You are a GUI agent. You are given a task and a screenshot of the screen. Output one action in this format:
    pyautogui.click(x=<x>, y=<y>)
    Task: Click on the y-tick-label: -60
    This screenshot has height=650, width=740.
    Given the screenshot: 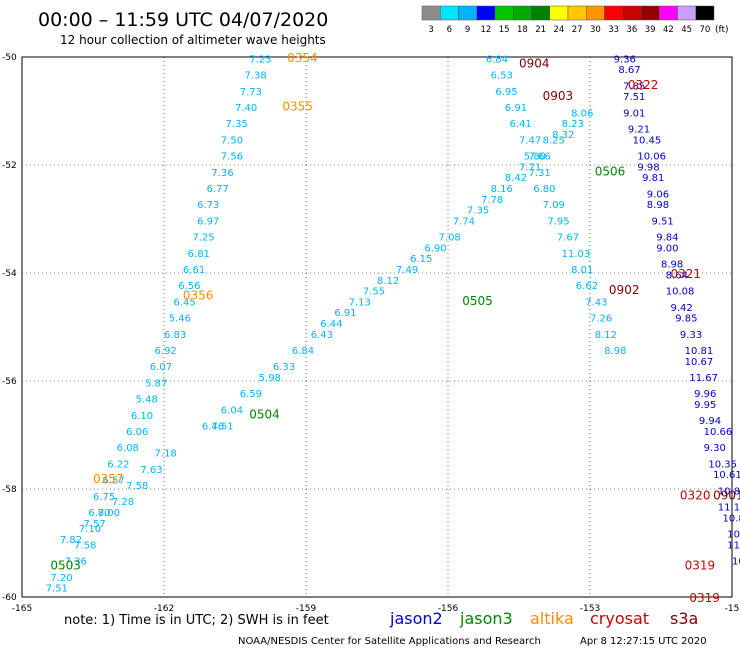 What is the action you would take?
    pyautogui.click(x=9, y=598)
    